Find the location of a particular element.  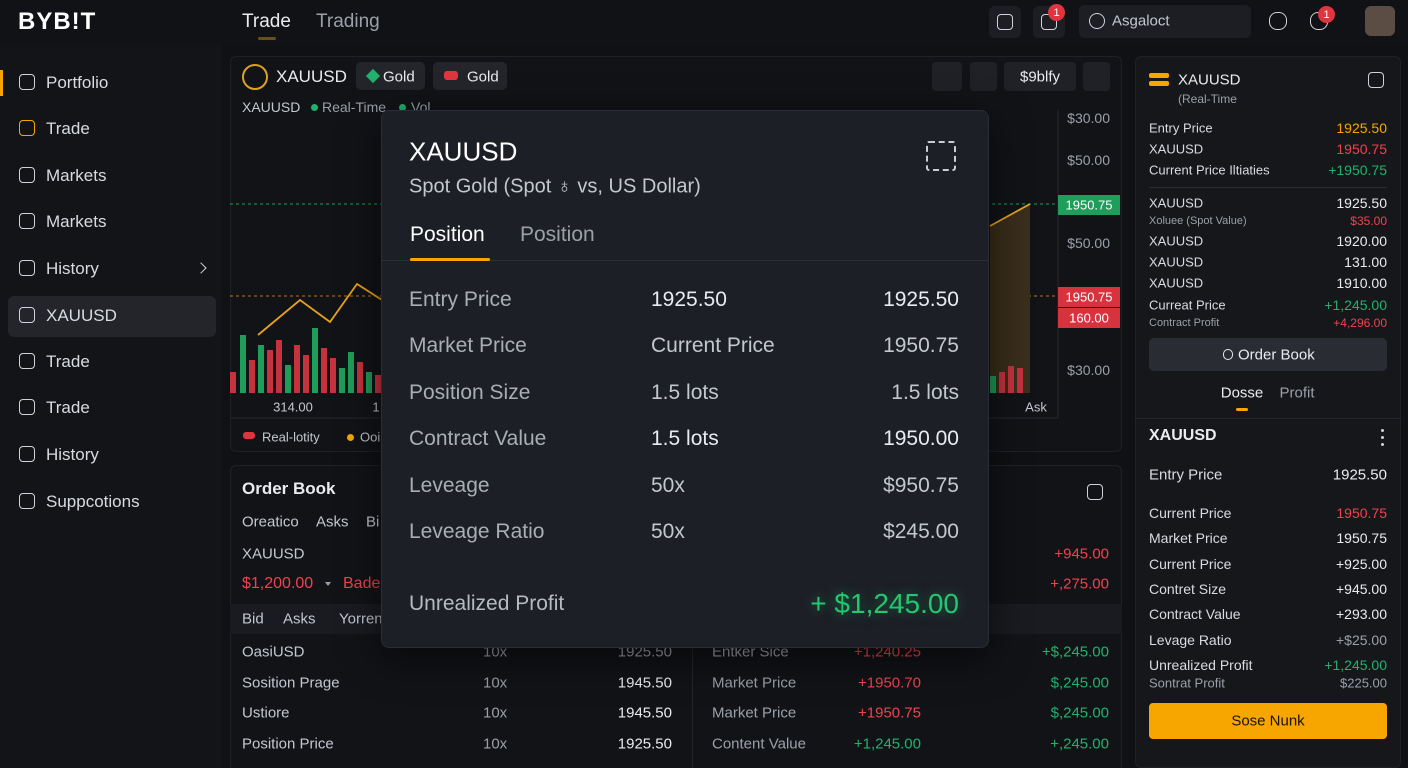

row-value: 1945.50 is located at coordinates (644, 713).